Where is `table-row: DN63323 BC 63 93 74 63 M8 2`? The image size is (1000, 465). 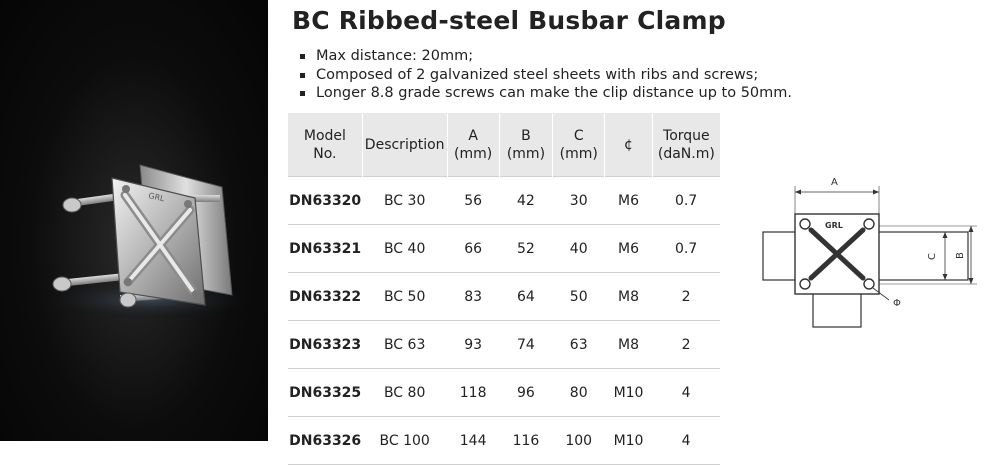
table-row: DN63323 BC 63 93 74 63 M8 2 is located at coordinates (504, 344).